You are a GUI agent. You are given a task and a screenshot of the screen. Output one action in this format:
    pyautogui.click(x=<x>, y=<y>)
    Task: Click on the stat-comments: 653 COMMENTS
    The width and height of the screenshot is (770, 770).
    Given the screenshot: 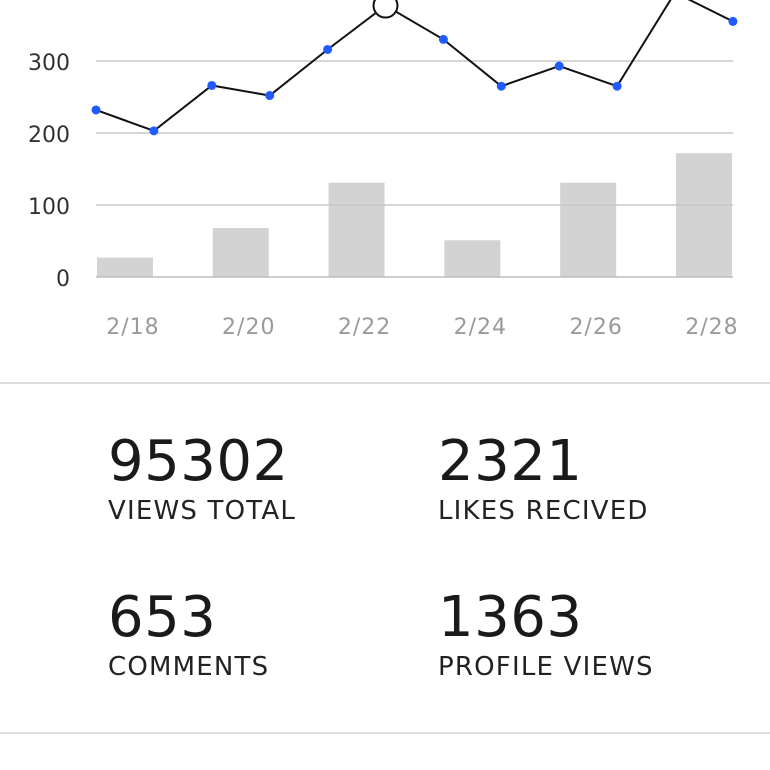 What is the action you would take?
    pyautogui.click(x=189, y=634)
    